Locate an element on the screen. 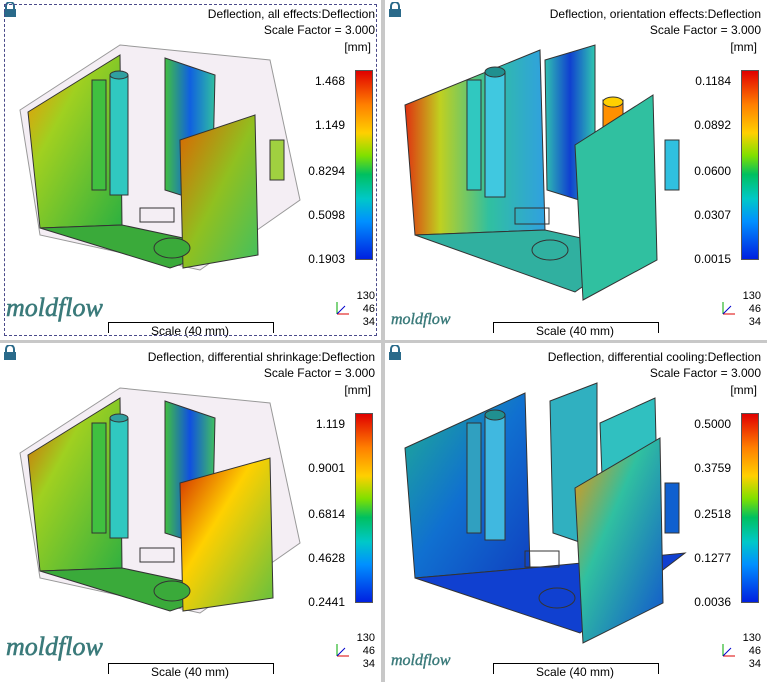 The image size is (767, 682). legend-tick: 0.0892 is located at coordinates (712, 125).